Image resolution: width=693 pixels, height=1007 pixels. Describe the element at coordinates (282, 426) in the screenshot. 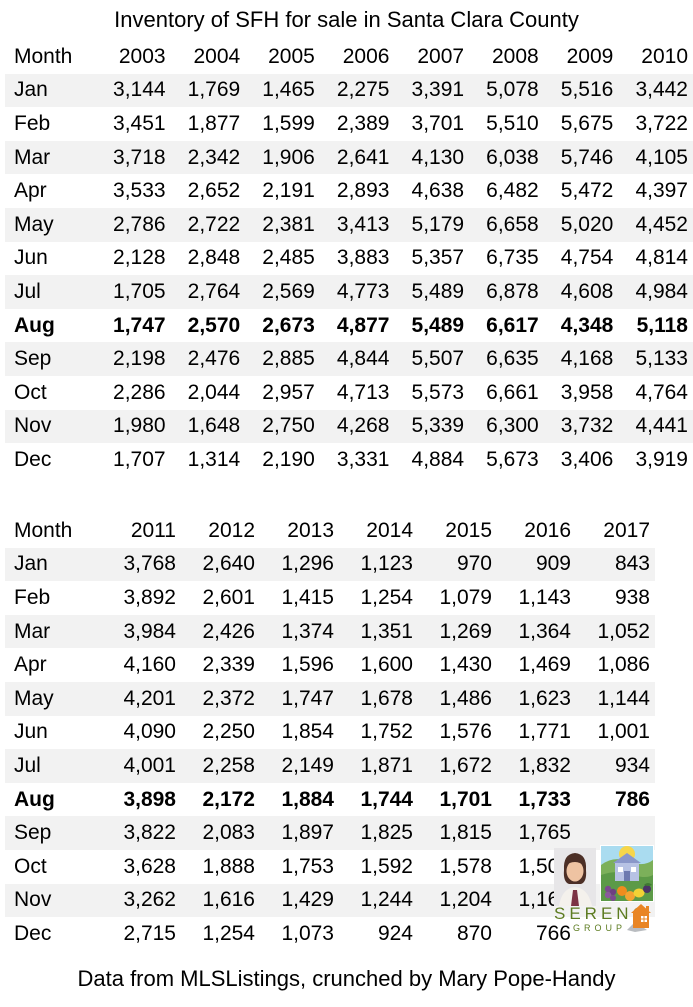

I see `value-cell: 2,750` at that location.